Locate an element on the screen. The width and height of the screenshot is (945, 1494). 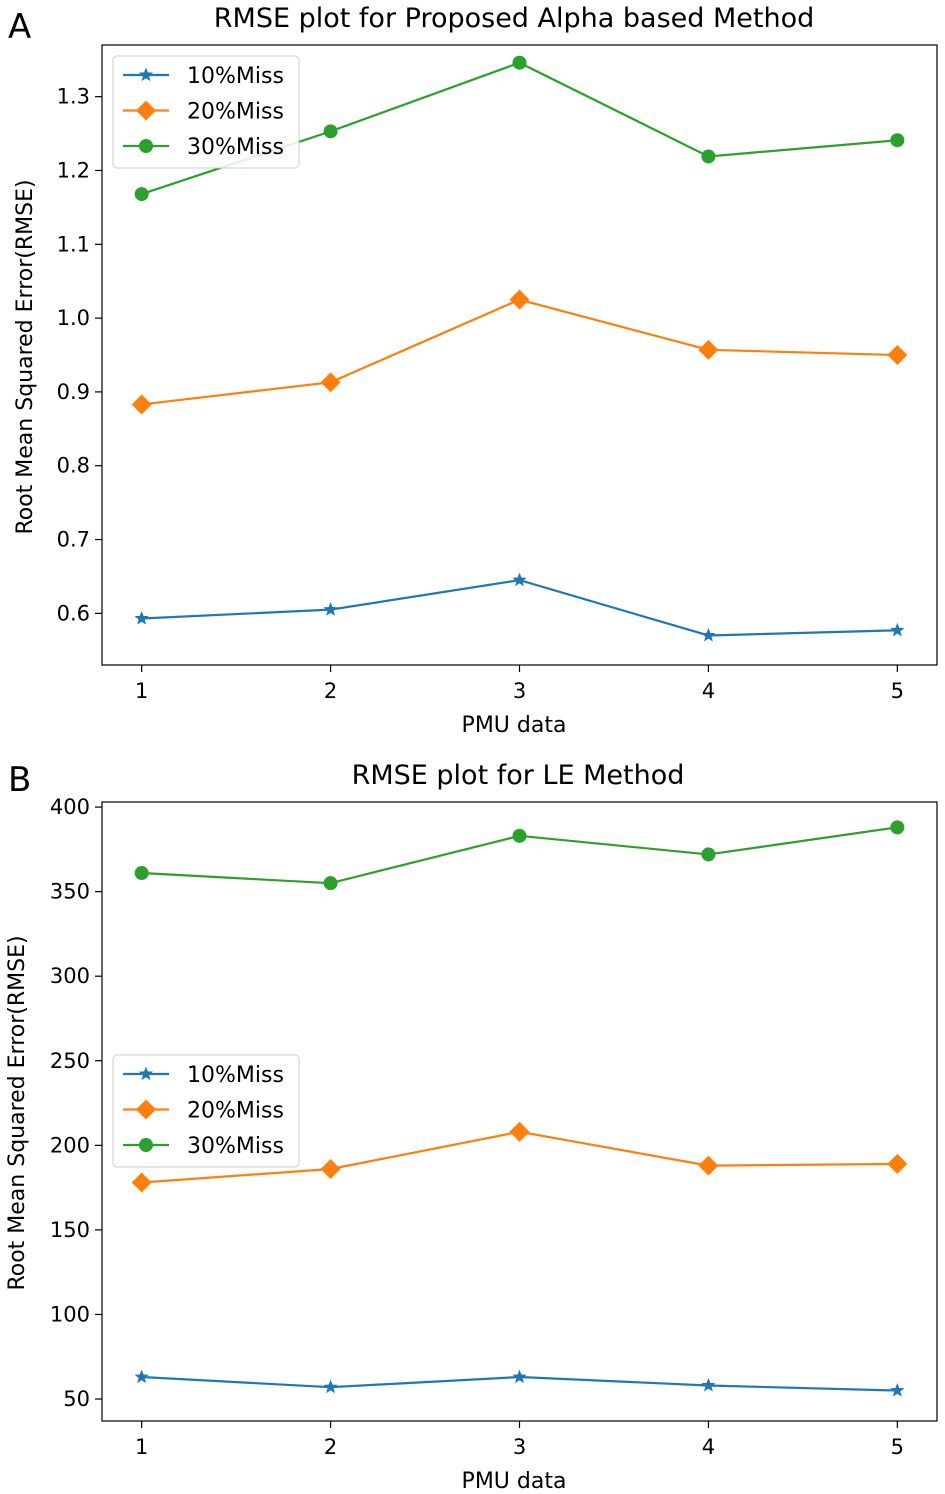
panel-letter-b: B is located at coordinates (19, 780).